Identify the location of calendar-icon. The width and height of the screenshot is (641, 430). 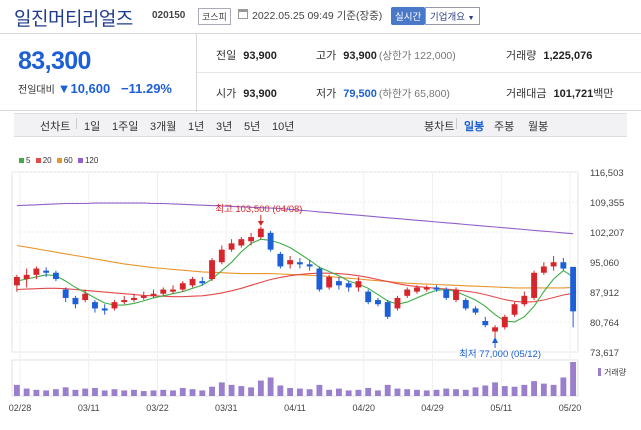
(243, 14).